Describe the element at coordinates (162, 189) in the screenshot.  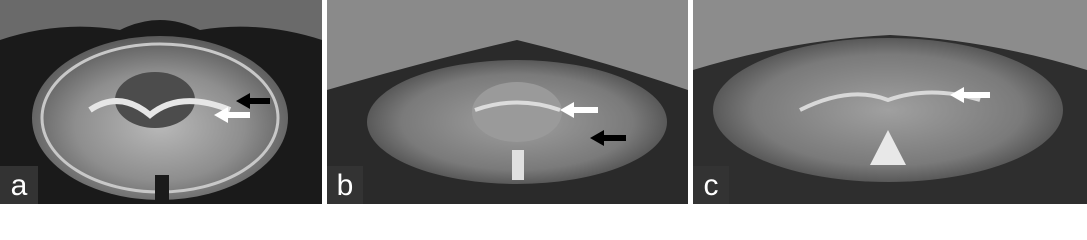
I see `tissue-gap` at that location.